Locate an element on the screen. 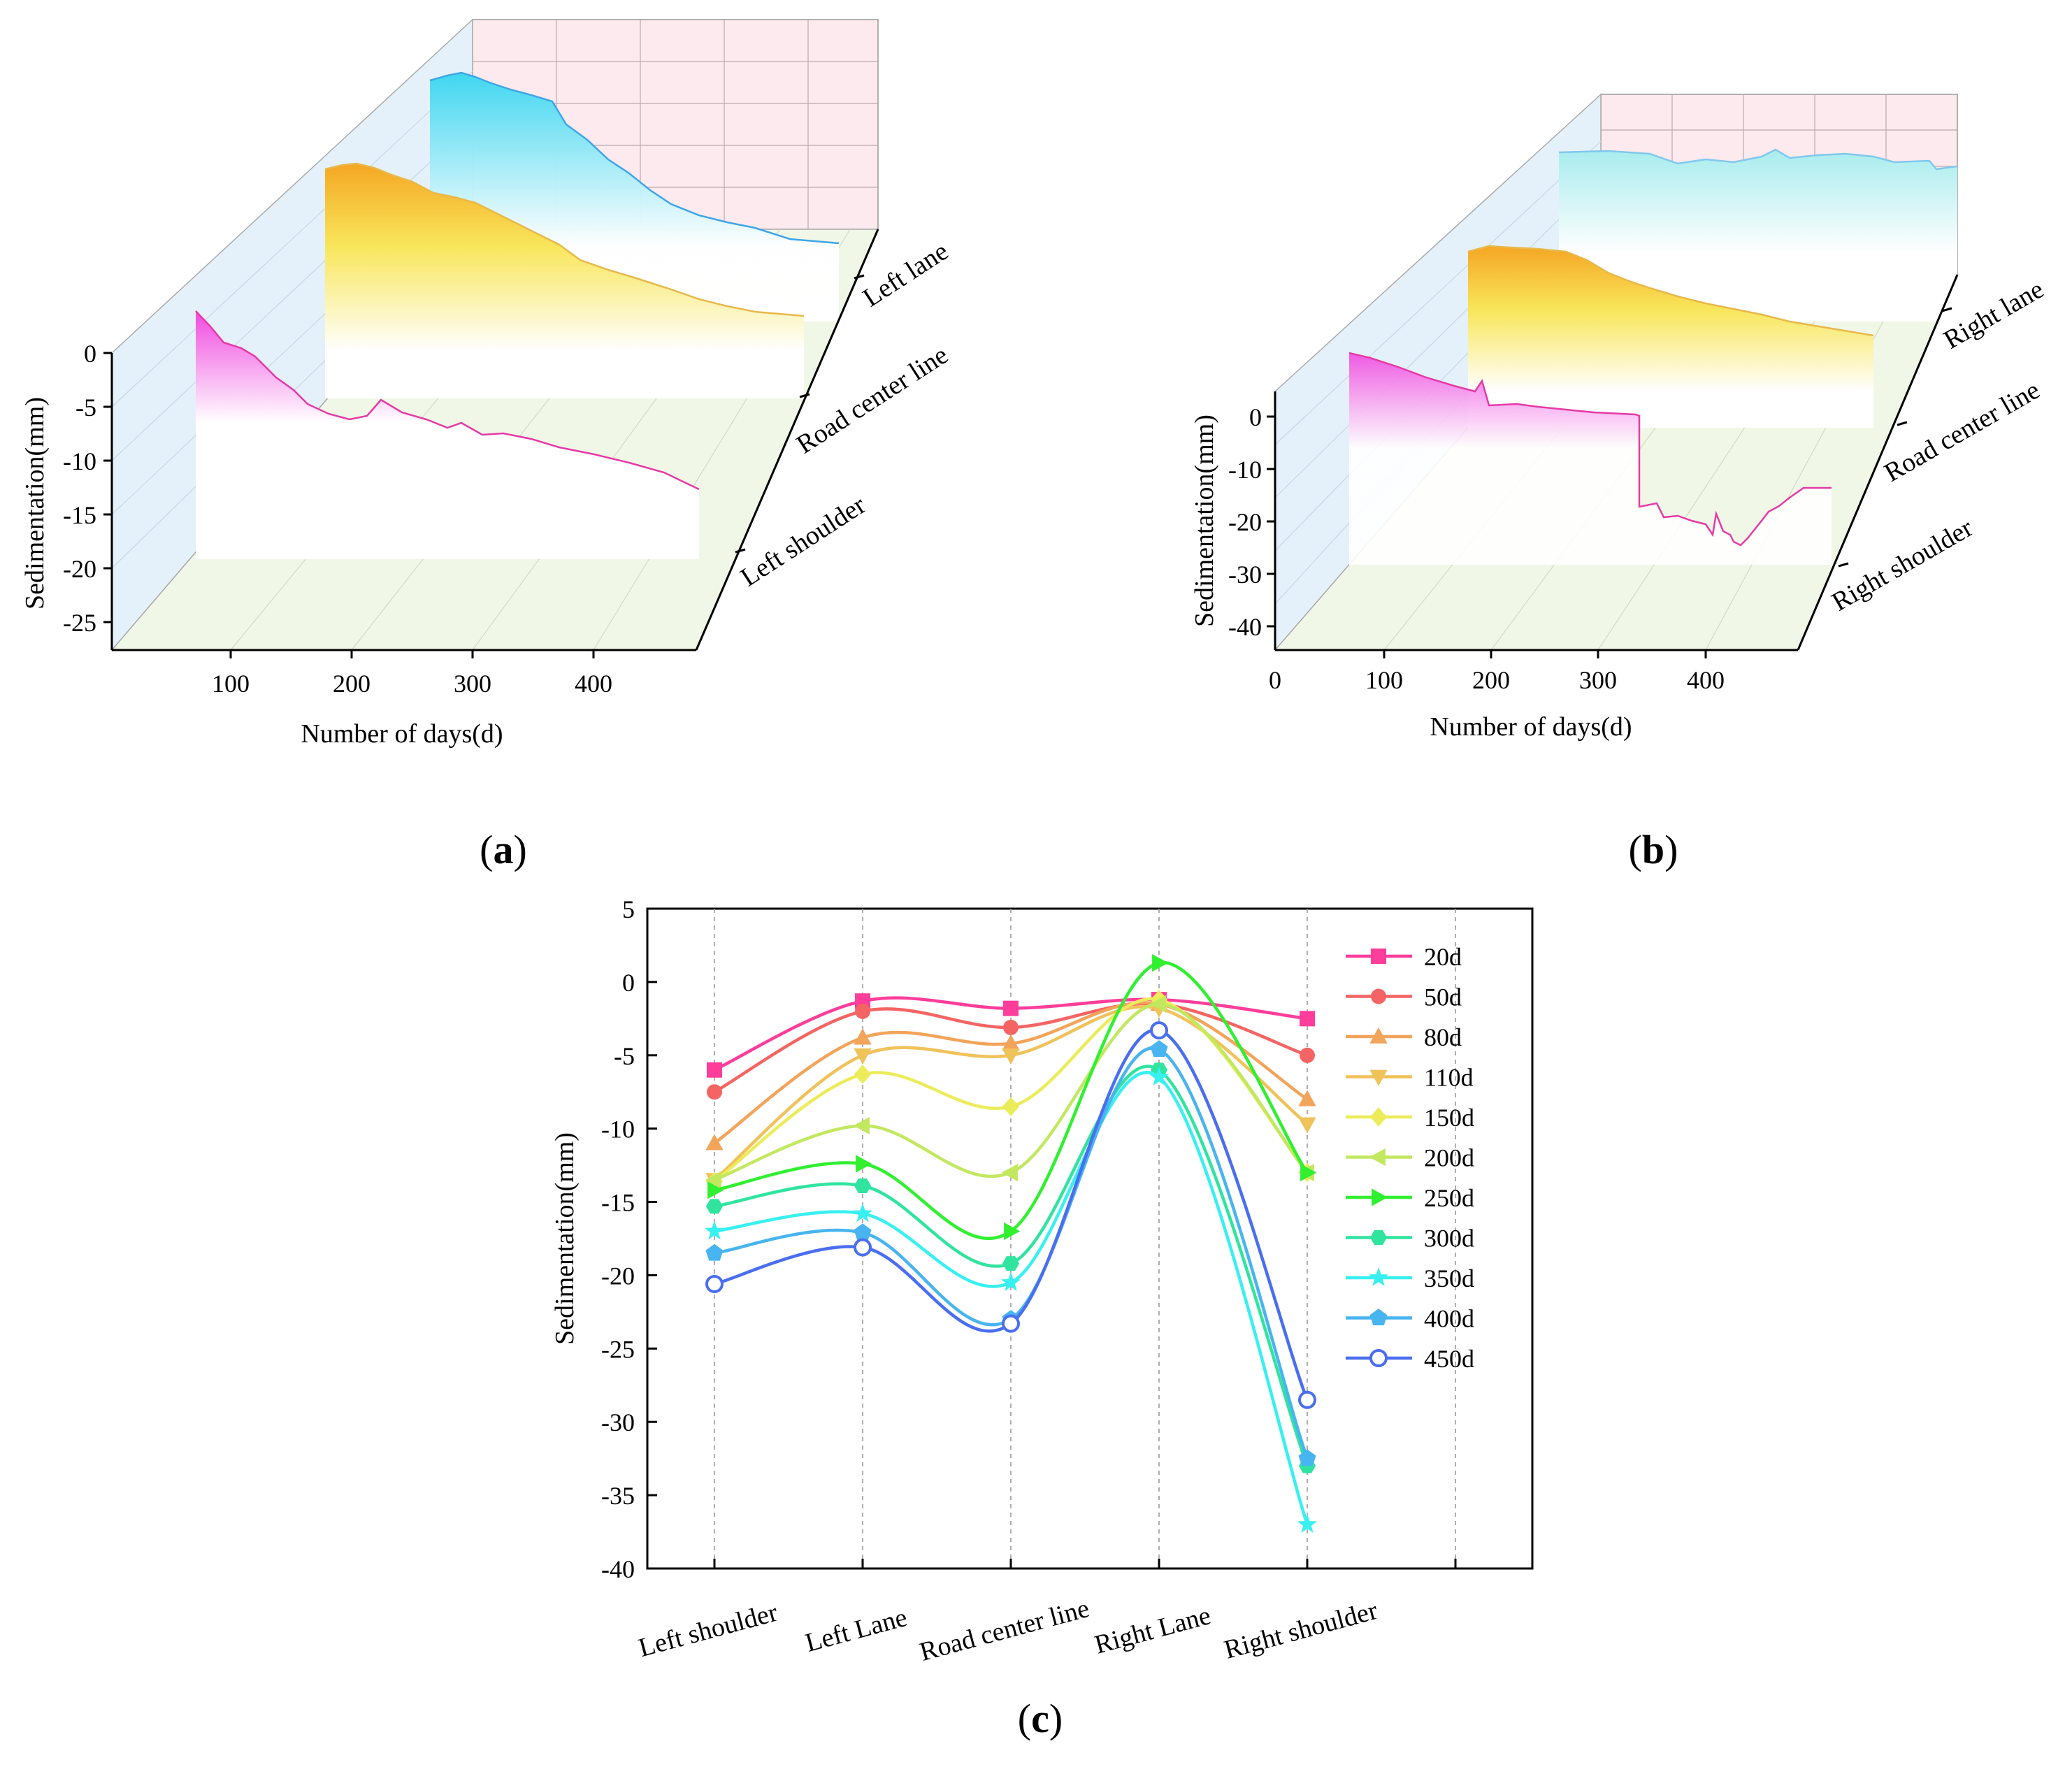 The height and width of the screenshot is (1767, 2072). panel-b-ribbon-right-lane is located at coordinates (1758, 235).